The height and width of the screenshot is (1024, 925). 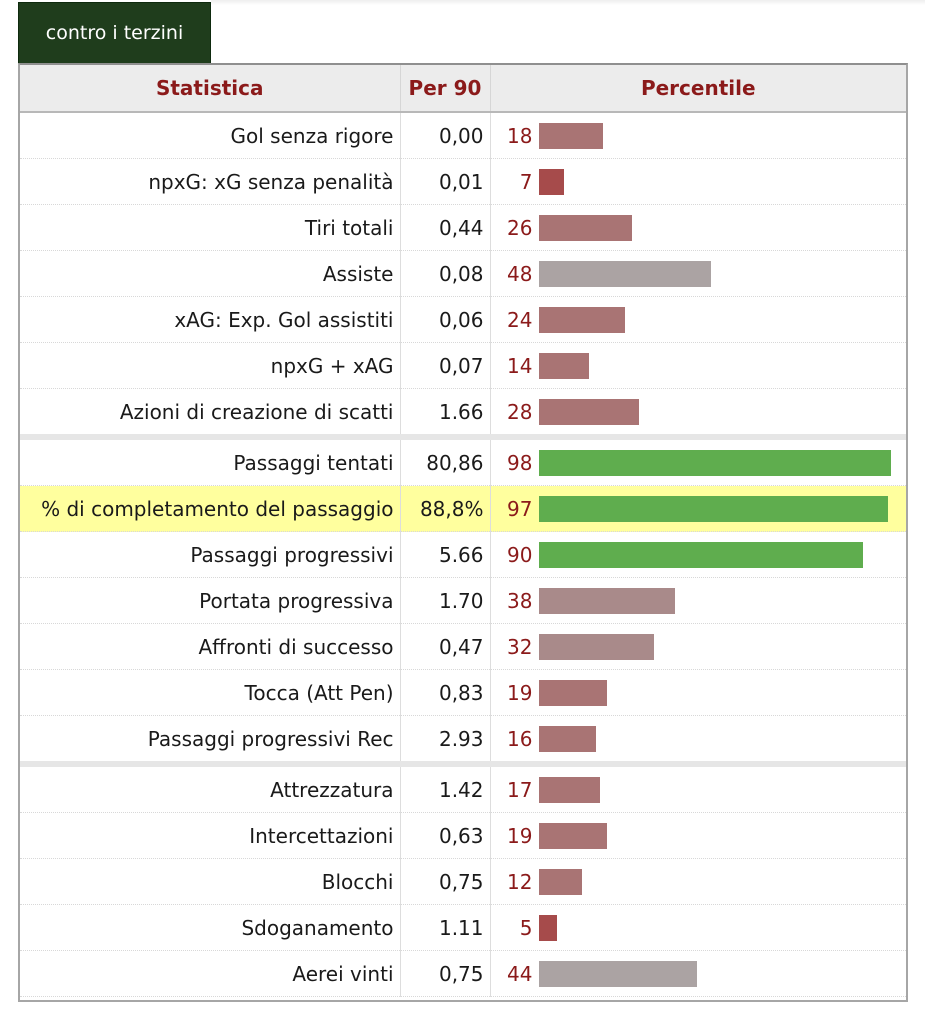 What do you see at coordinates (445, 227) in the screenshot?
I see `per90-value: 0,44` at bounding box center [445, 227].